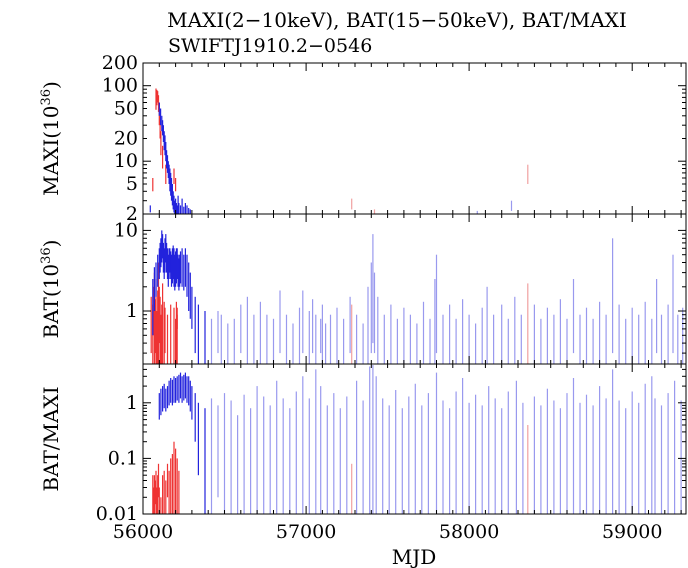 Image resolution: width=688 pixels, height=568 pixels. I want to click on y-axis-label-bat: BAT(1036), so click(51, 289).